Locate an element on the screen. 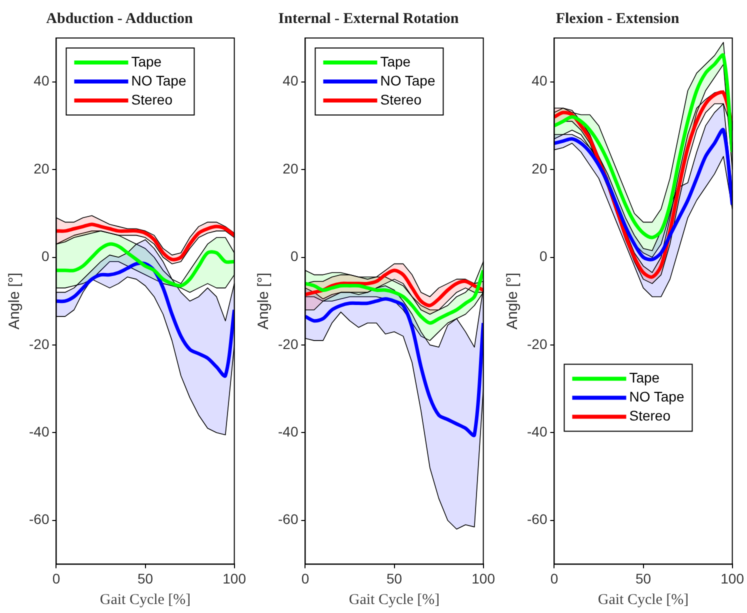 The height and width of the screenshot is (613, 747). chart-title: Abduction - Adduction is located at coordinates (120, 18).